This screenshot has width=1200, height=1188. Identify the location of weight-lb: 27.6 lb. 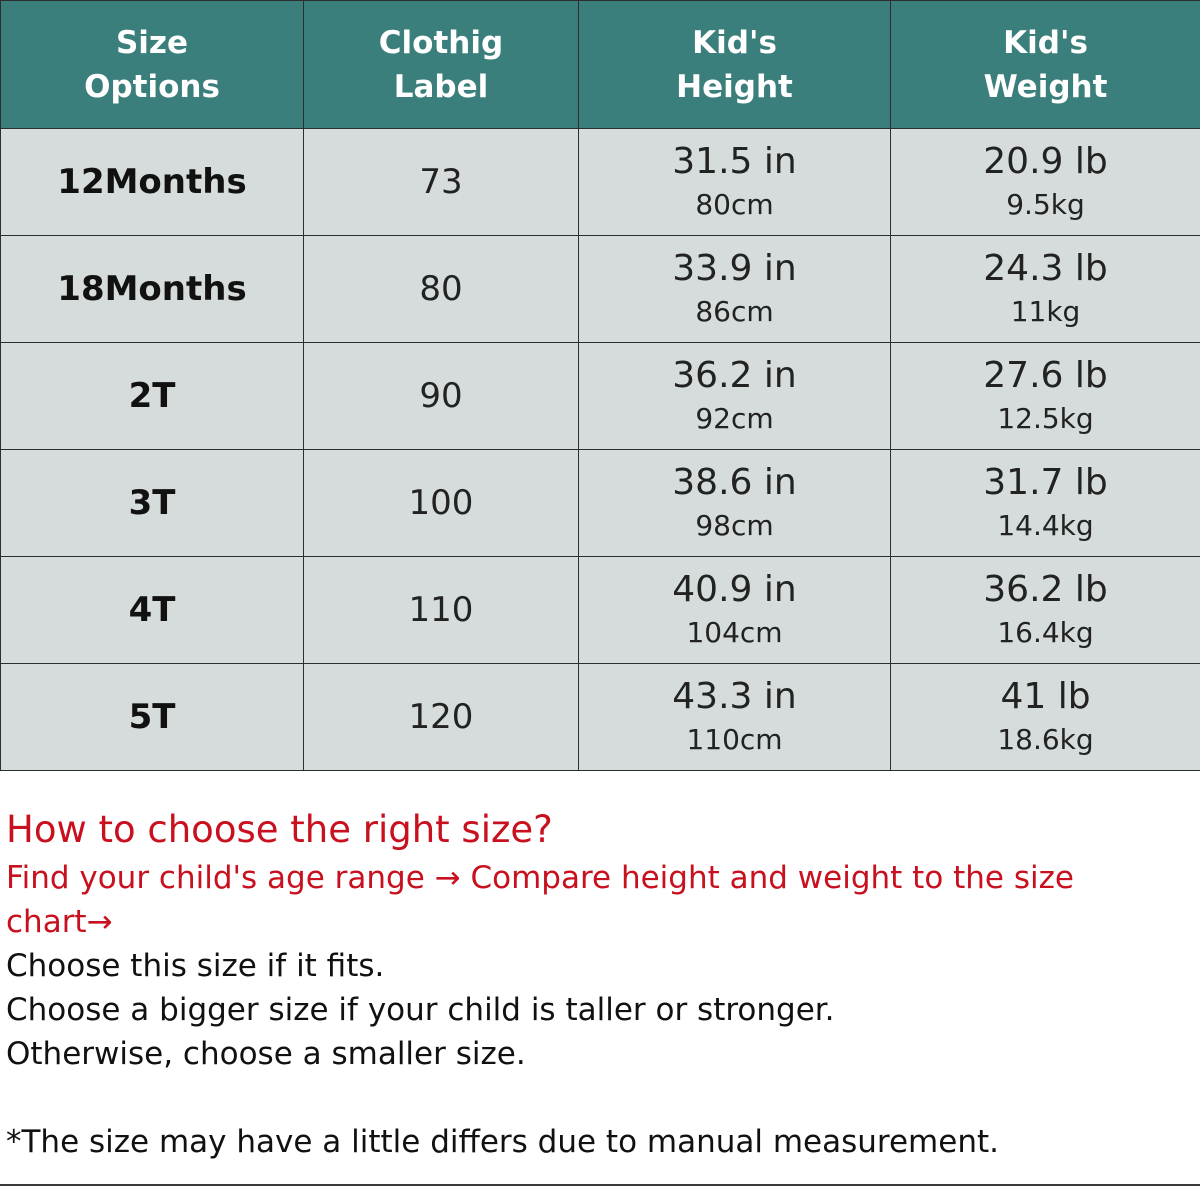
(1045, 375).